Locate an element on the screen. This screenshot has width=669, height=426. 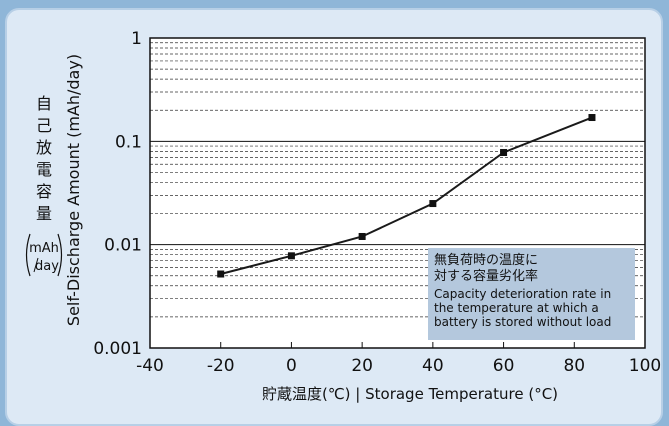
x-tick-label: 80 is located at coordinates (574, 366).